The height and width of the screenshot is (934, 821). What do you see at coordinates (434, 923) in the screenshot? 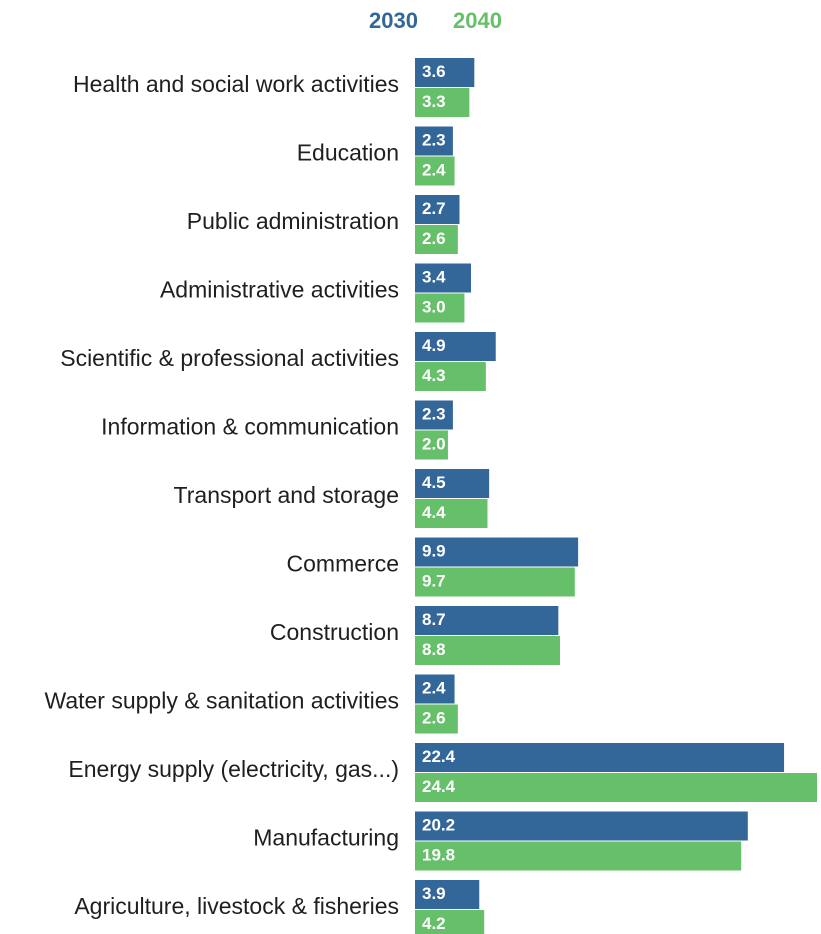
I see `data-label-2040: 4.2` at bounding box center [434, 923].